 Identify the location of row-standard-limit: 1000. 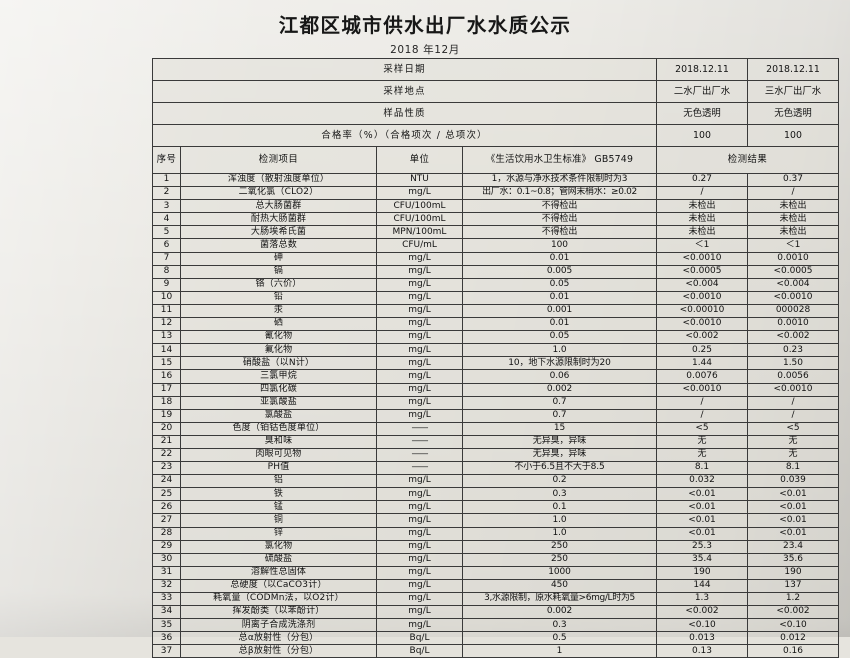
(559, 572).